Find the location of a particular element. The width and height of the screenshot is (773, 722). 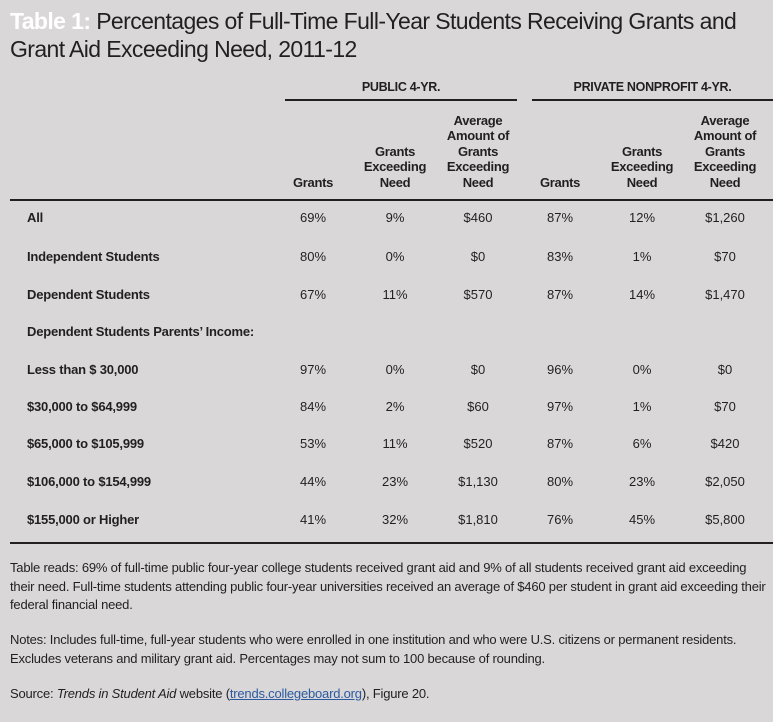

table-cell: 69% is located at coordinates (313, 217).